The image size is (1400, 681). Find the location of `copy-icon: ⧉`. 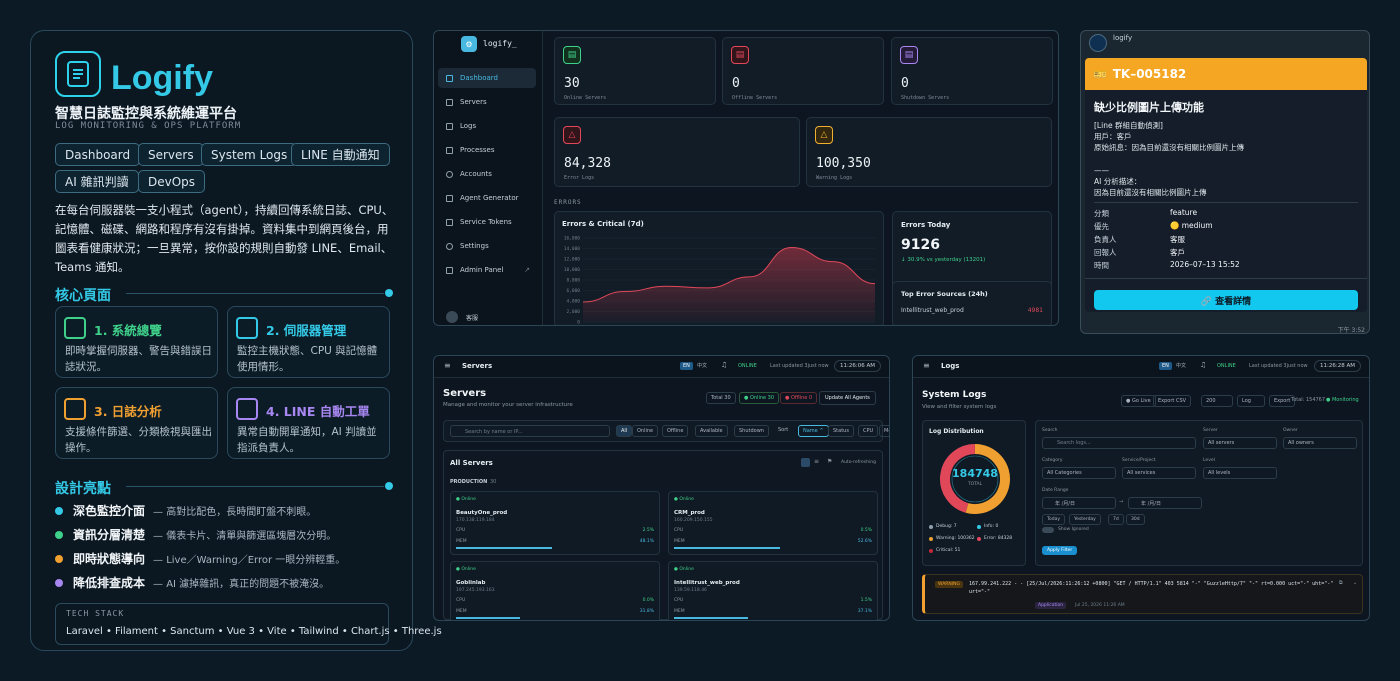

copy-icon: ⧉ is located at coordinates (1341, 583).